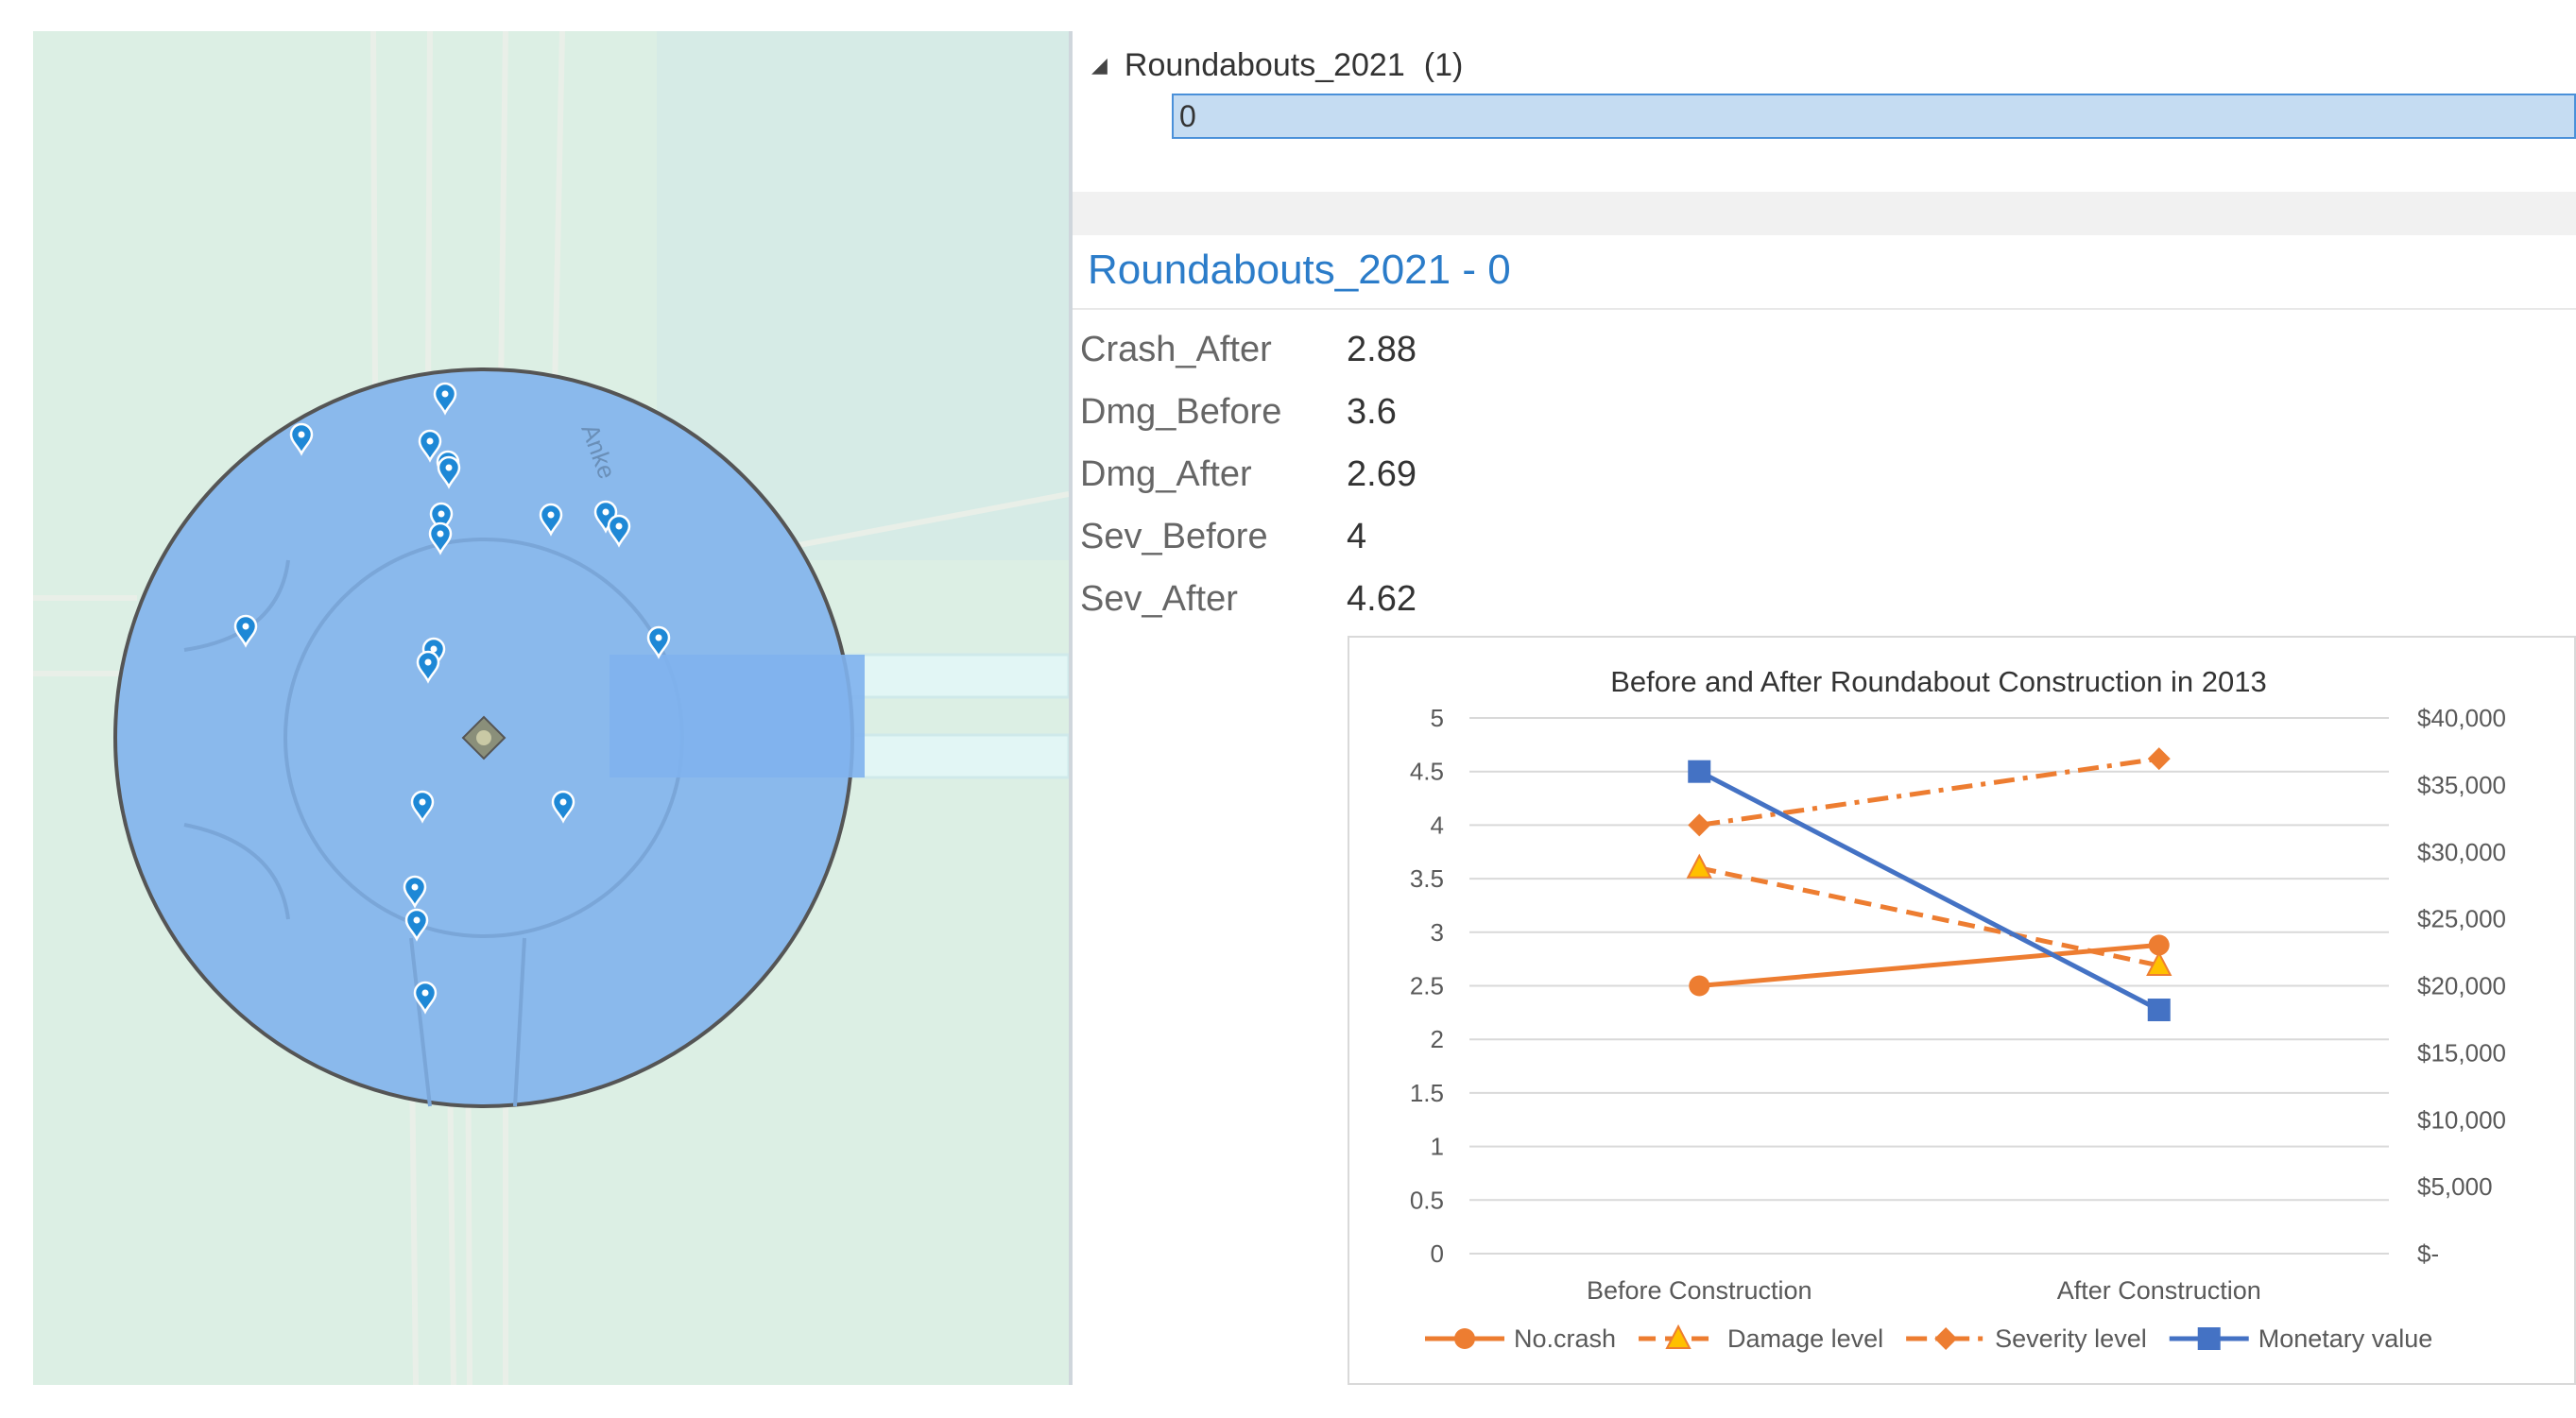  Describe the element at coordinates (1874, 116) in the screenshot. I see `selected-feature-row: 0` at that location.